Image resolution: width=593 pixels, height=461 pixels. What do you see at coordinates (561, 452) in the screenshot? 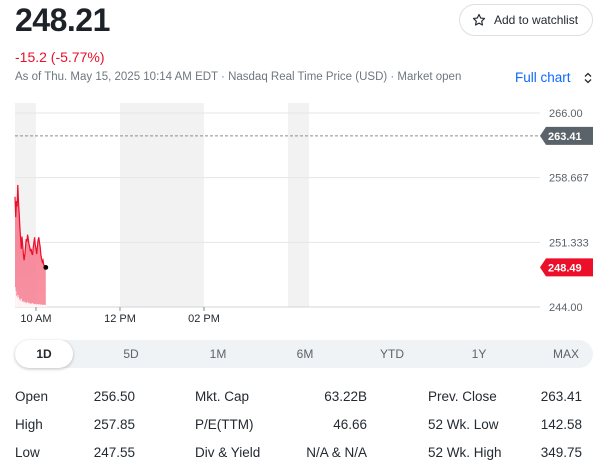
I see `stat-value: 349.75` at bounding box center [561, 452].